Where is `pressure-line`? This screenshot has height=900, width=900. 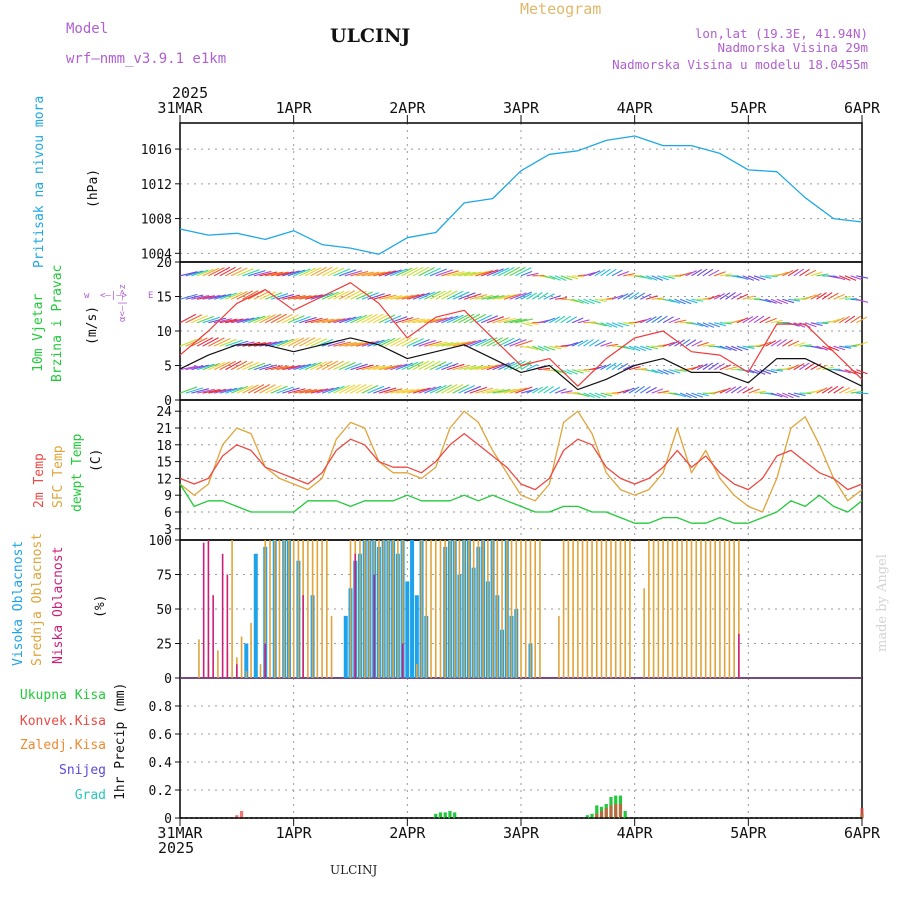
pressure-line is located at coordinates (521, 195).